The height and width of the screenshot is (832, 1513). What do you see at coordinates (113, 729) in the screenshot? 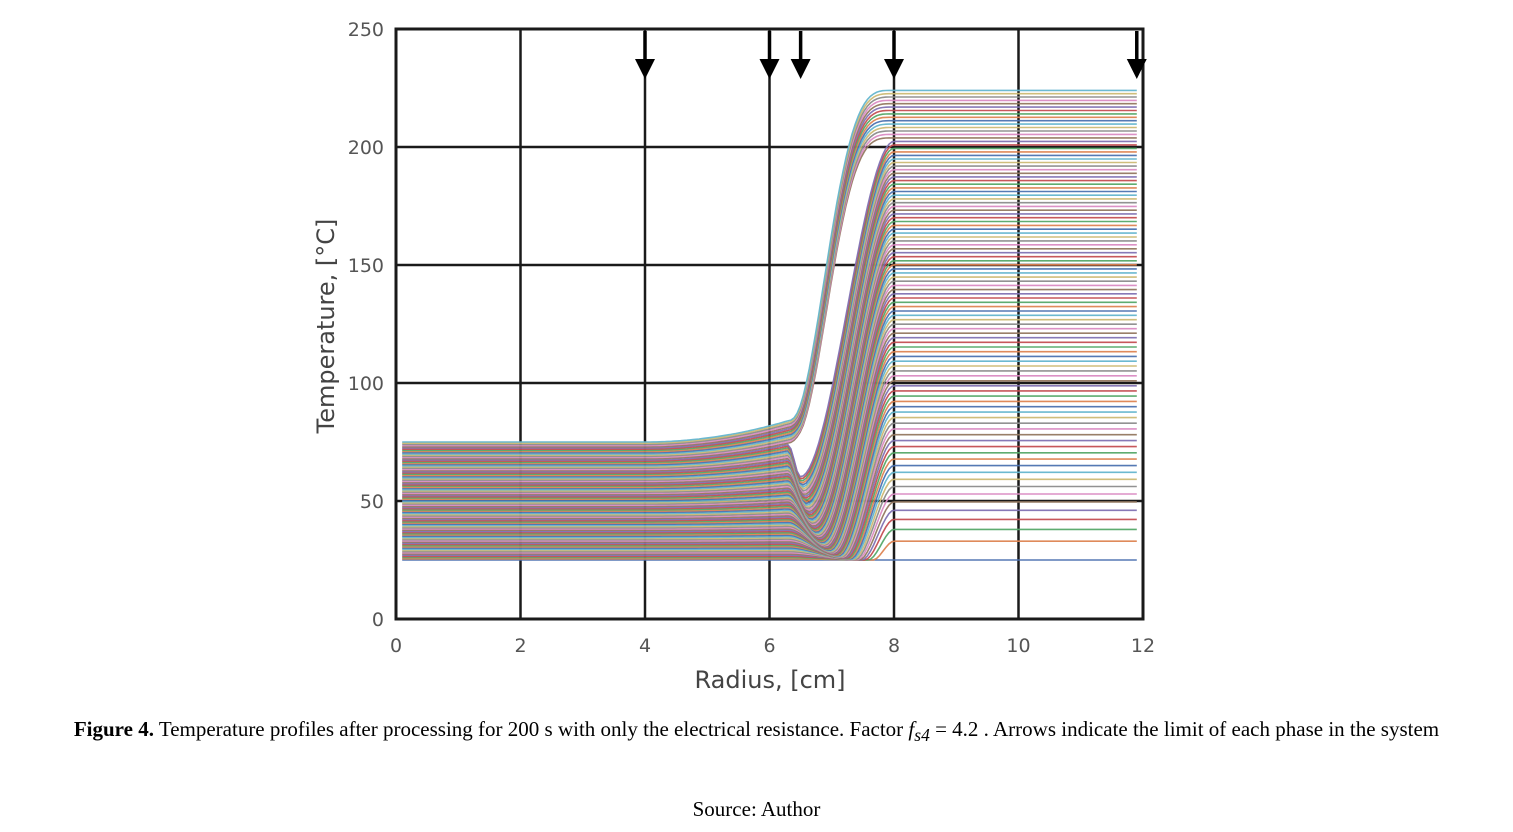
I see `figure-label: Figure 4.` at bounding box center [113, 729].